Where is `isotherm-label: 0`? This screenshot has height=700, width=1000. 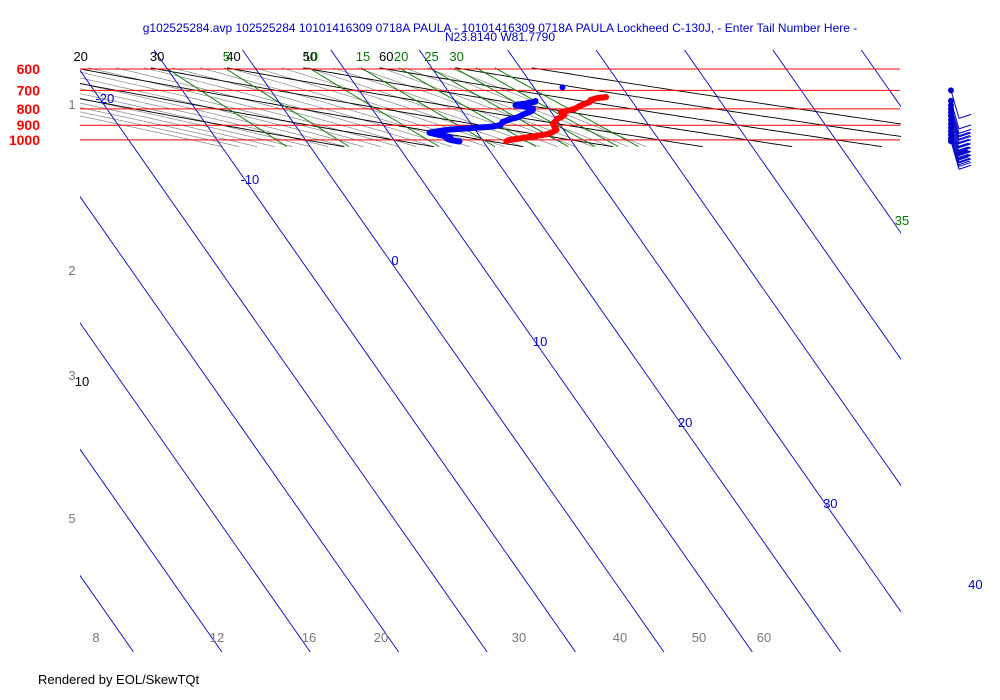 isotherm-label: 0 is located at coordinates (394, 260).